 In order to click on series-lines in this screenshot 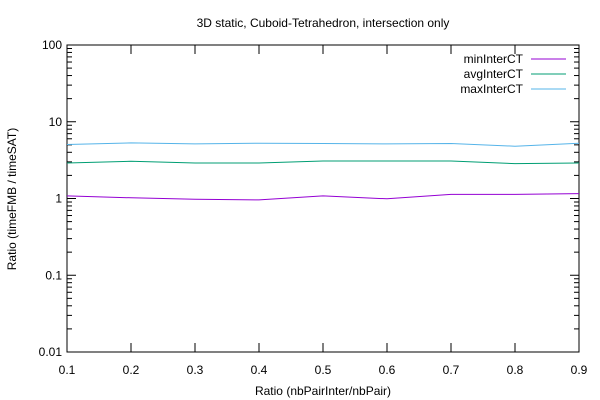, I will do `click(323, 171)`.